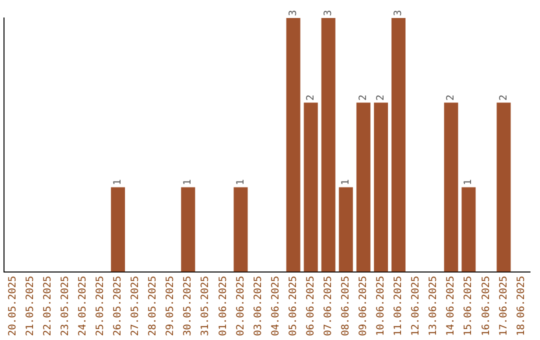  Describe the element at coordinates (65, 306) in the screenshot. I see `x-tick-label: 23.05.2025` at that location.